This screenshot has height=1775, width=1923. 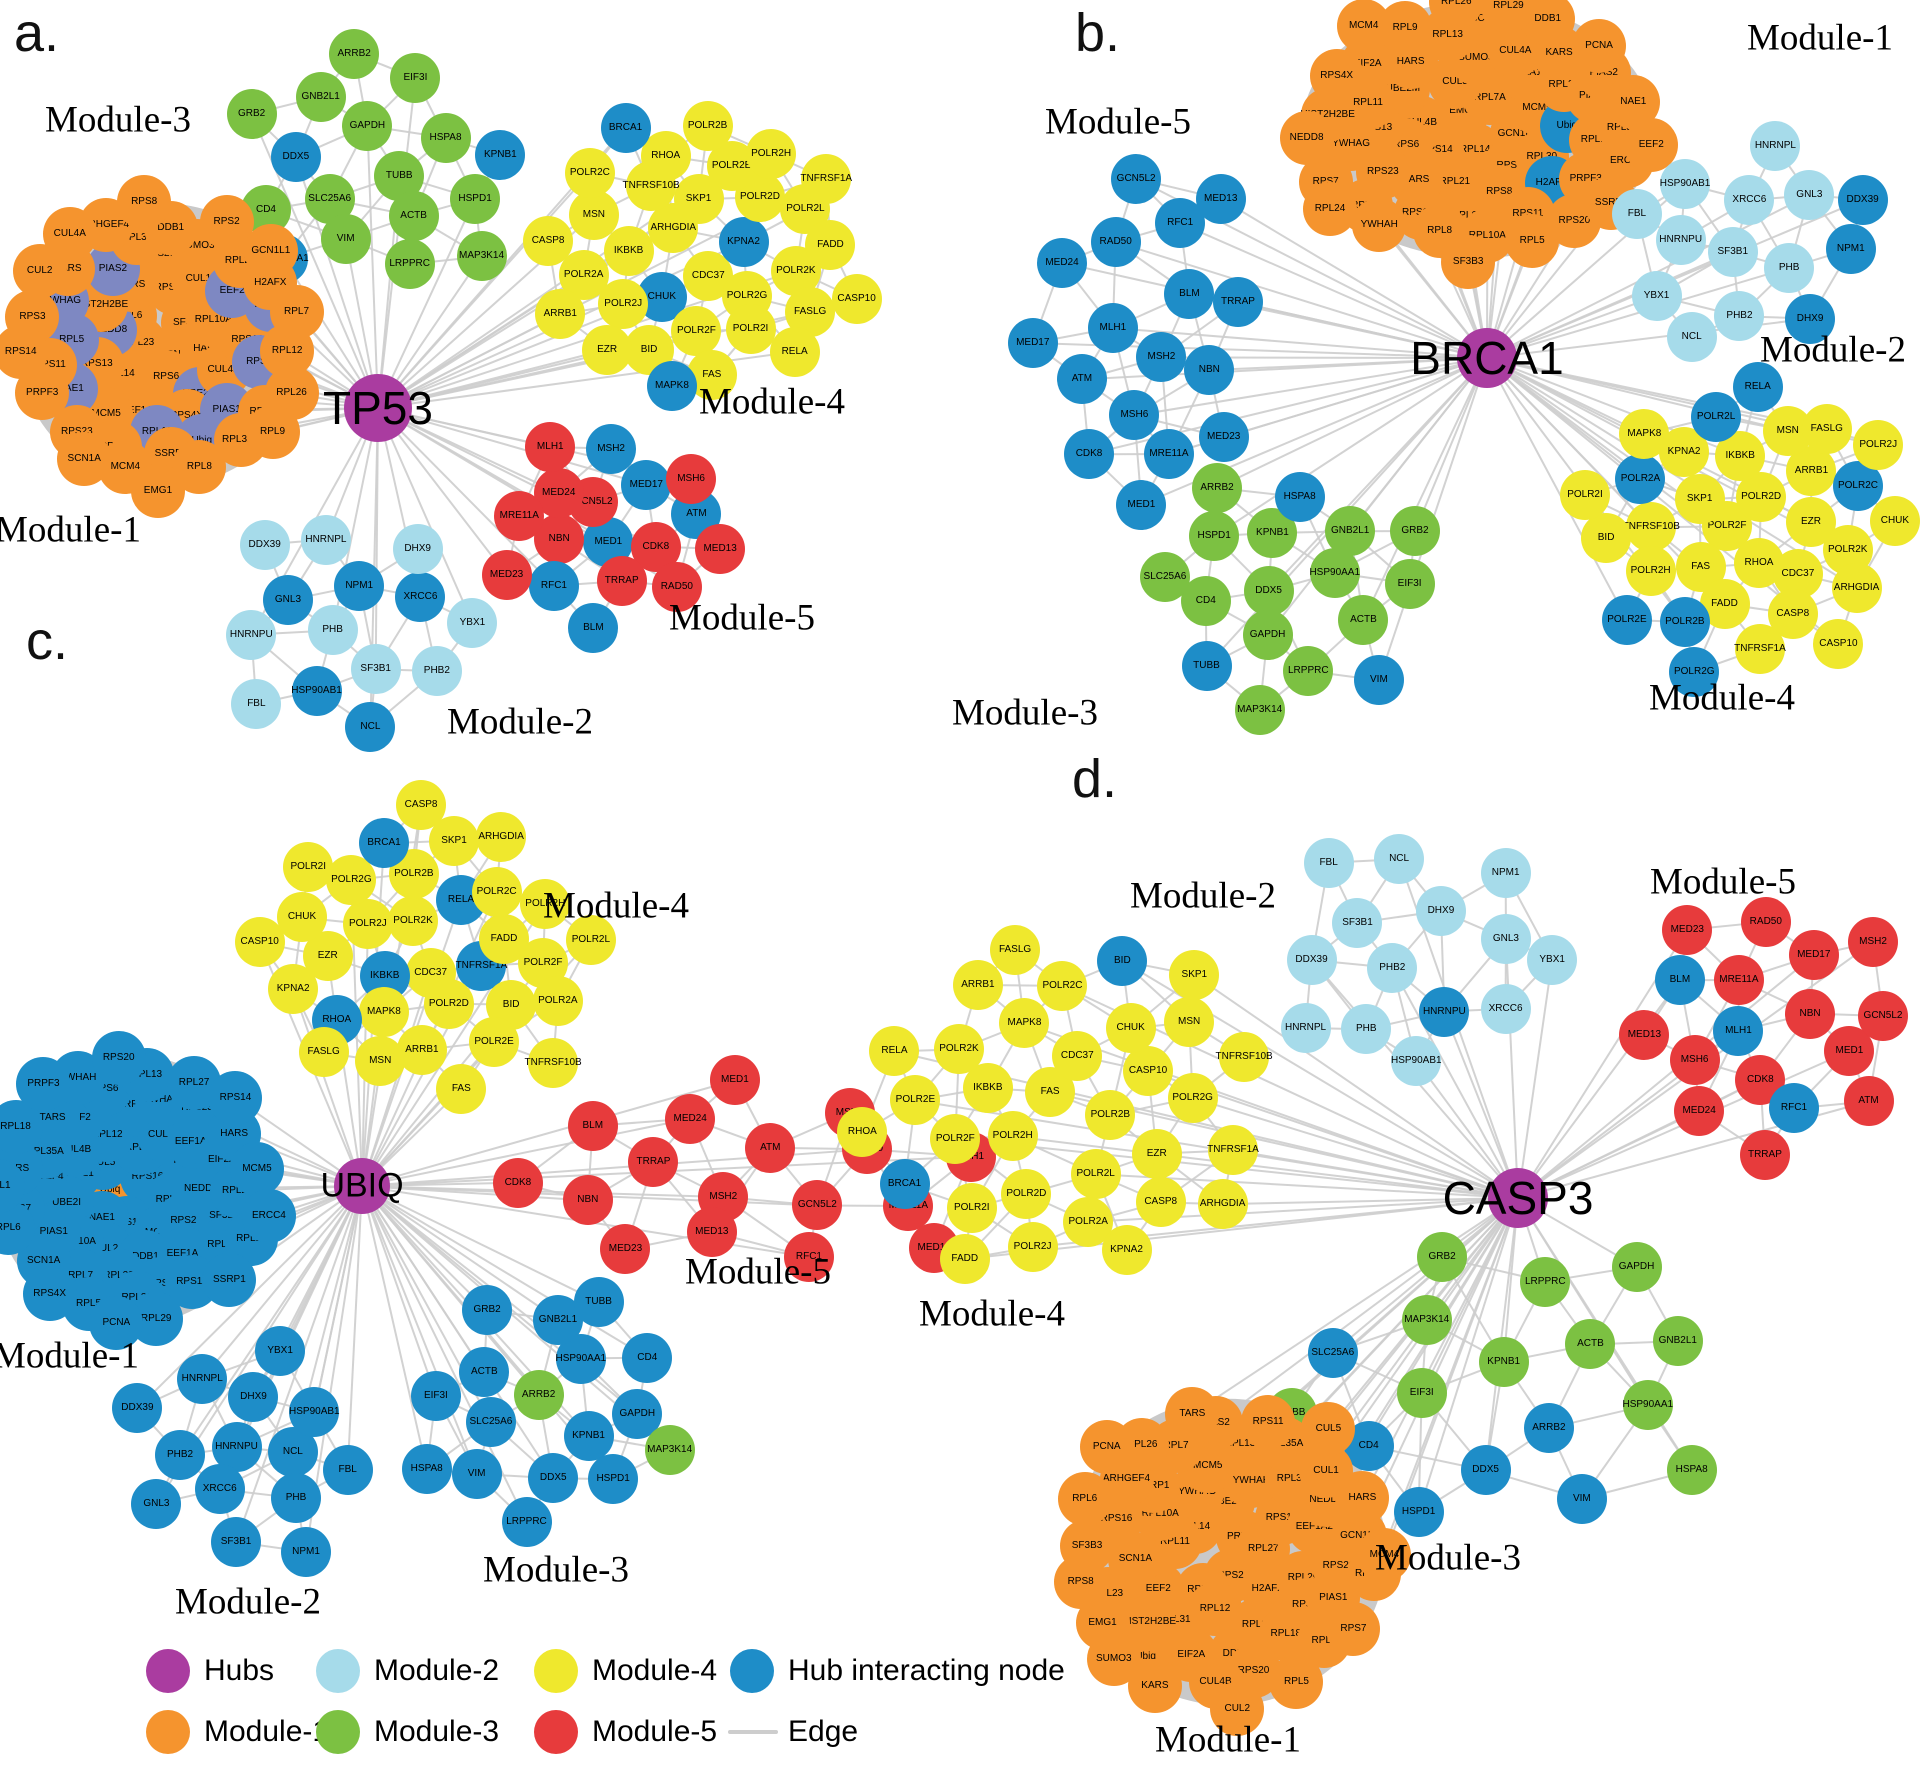 What do you see at coordinates (1826, 429) in the screenshot?
I see `node-FASLG: FASLG` at bounding box center [1826, 429].